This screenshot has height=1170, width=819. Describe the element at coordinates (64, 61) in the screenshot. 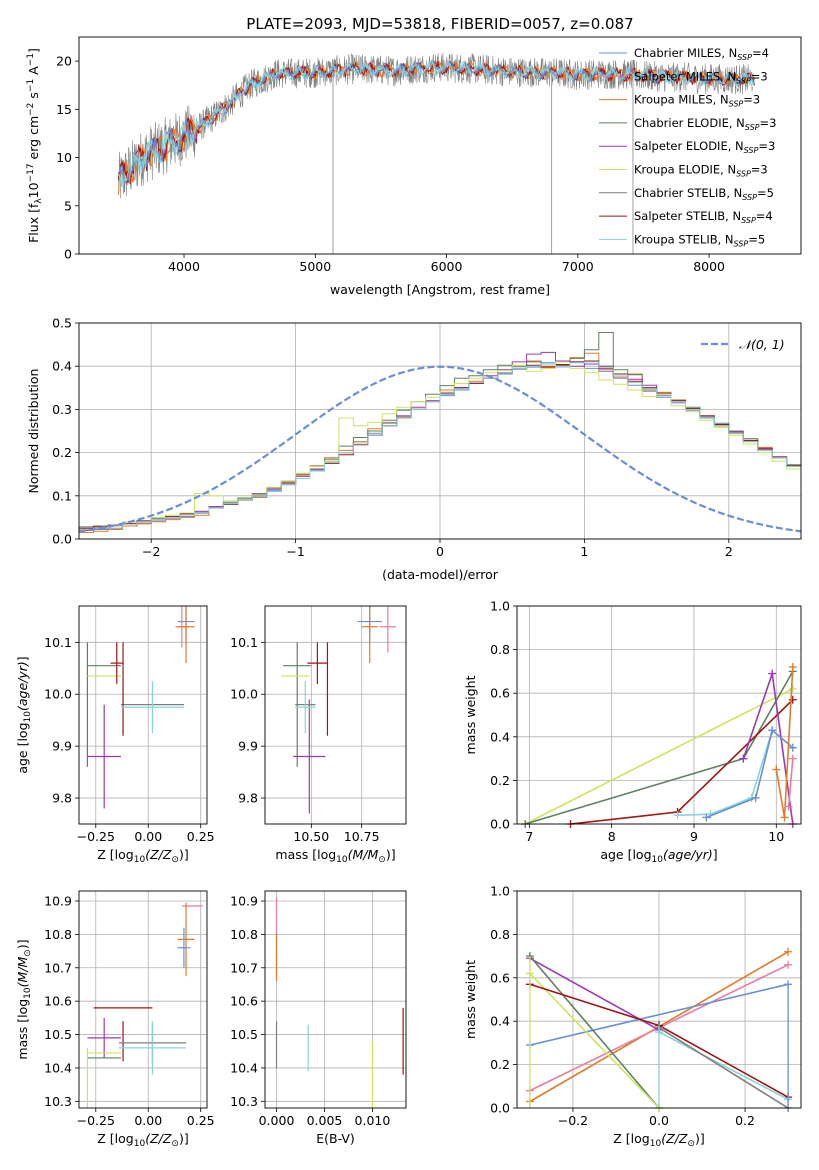

I see `y-tick-label: 20` at that location.